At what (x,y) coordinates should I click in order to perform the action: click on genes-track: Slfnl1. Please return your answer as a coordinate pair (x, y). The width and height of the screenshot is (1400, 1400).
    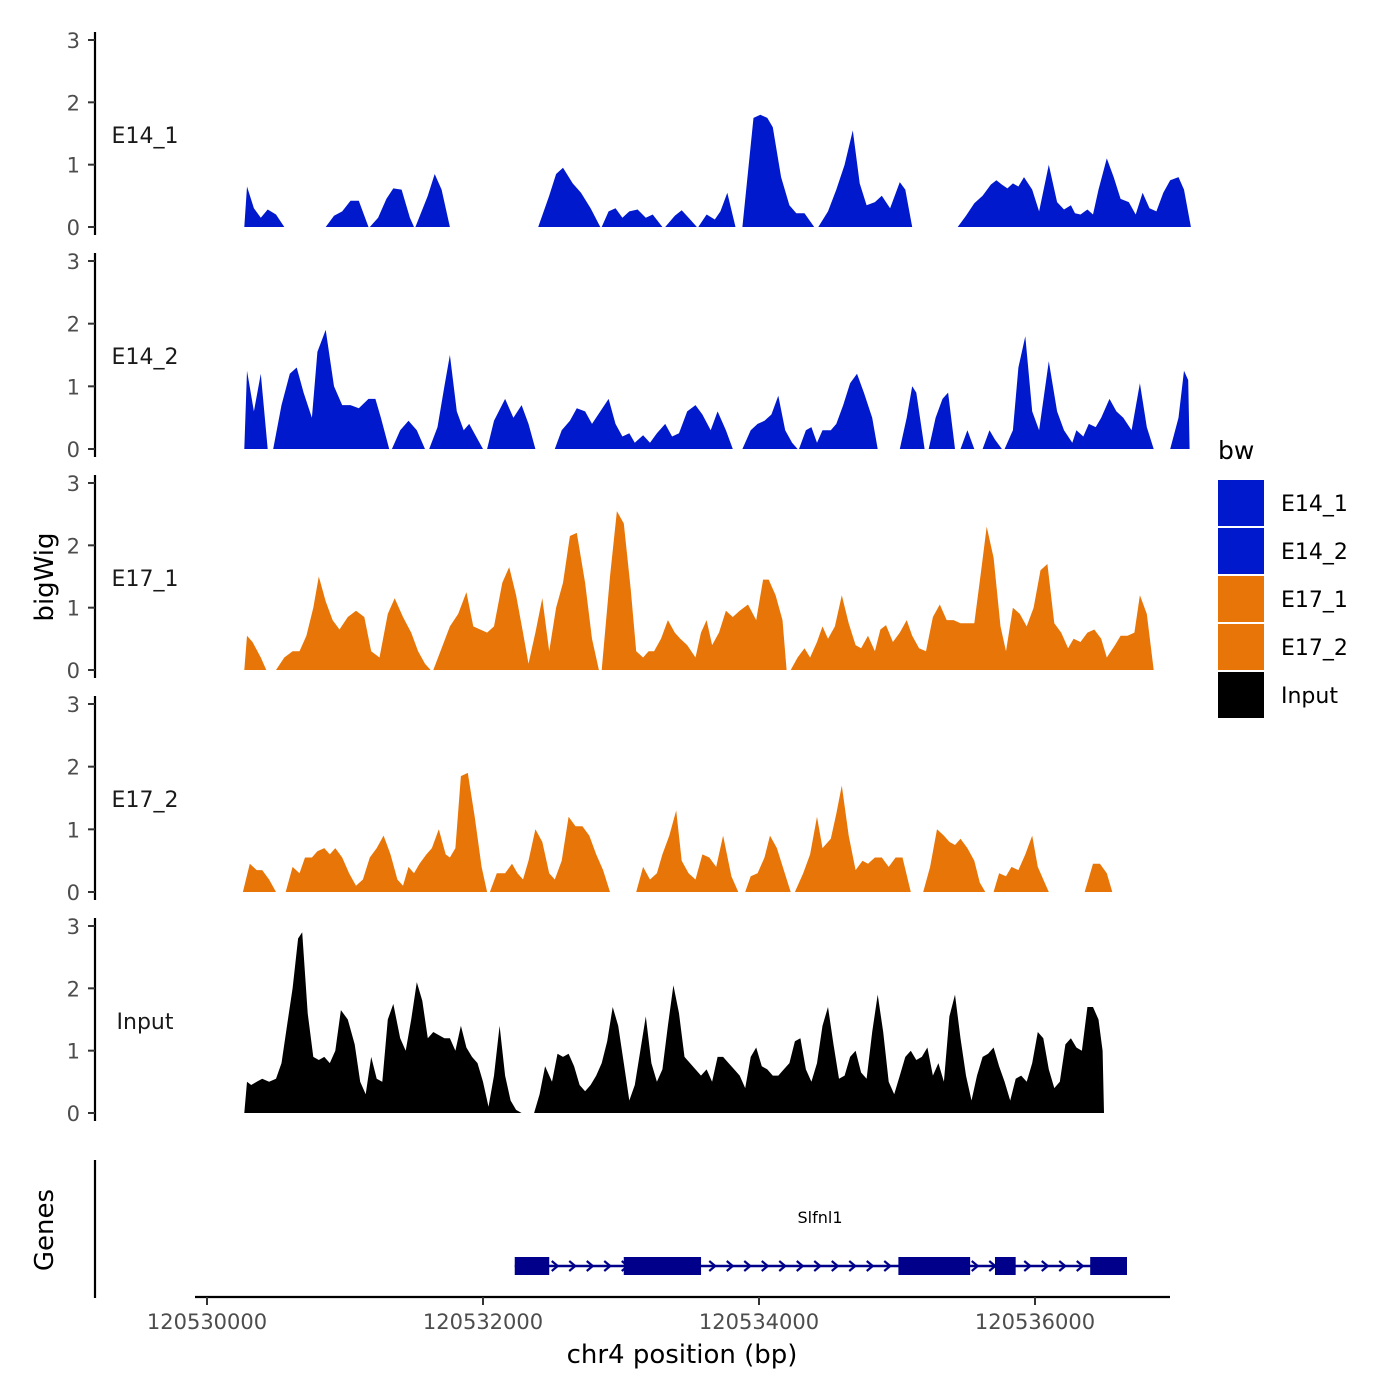
    Looking at the image, I should click on (610, 1229).